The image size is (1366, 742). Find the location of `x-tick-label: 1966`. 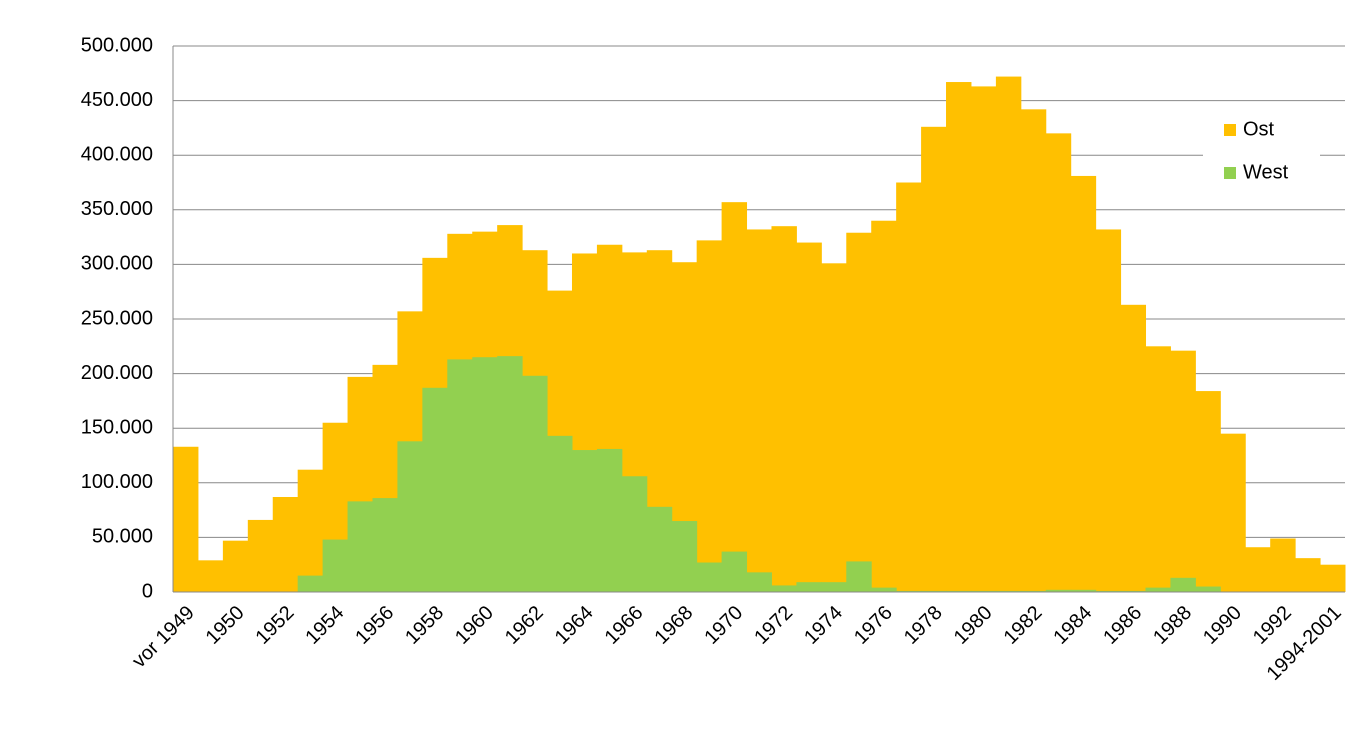

x-tick-label: 1966 is located at coordinates (624, 625).